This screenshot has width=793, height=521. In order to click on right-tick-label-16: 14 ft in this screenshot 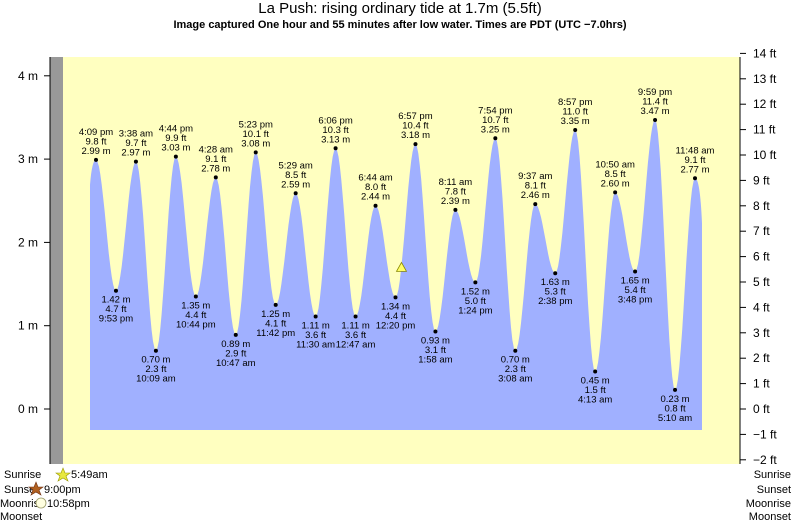, I will do `click(765, 53)`.